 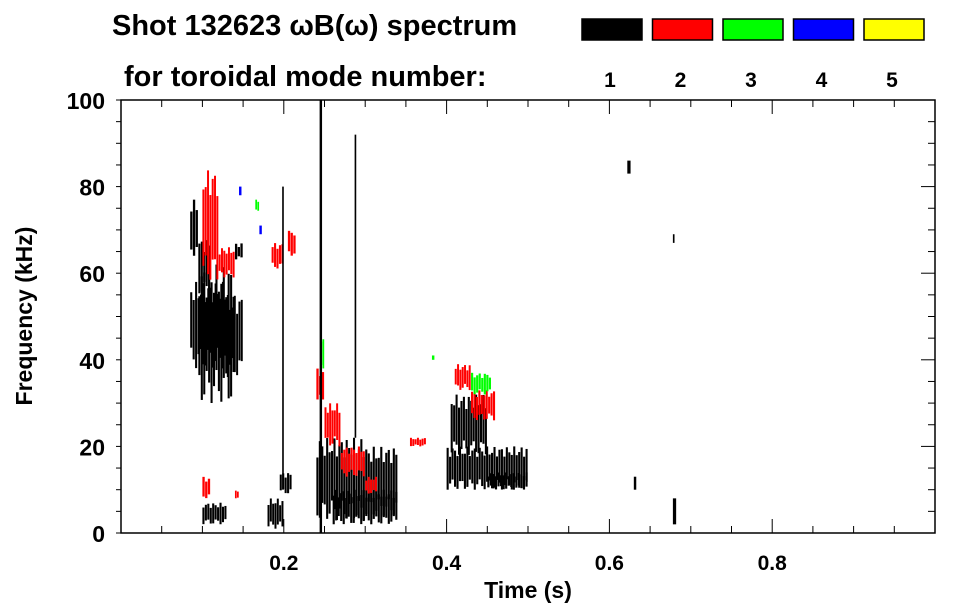 What do you see at coordinates (681, 80) in the screenshot?
I see `legend-label-mode-2: 2` at bounding box center [681, 80].